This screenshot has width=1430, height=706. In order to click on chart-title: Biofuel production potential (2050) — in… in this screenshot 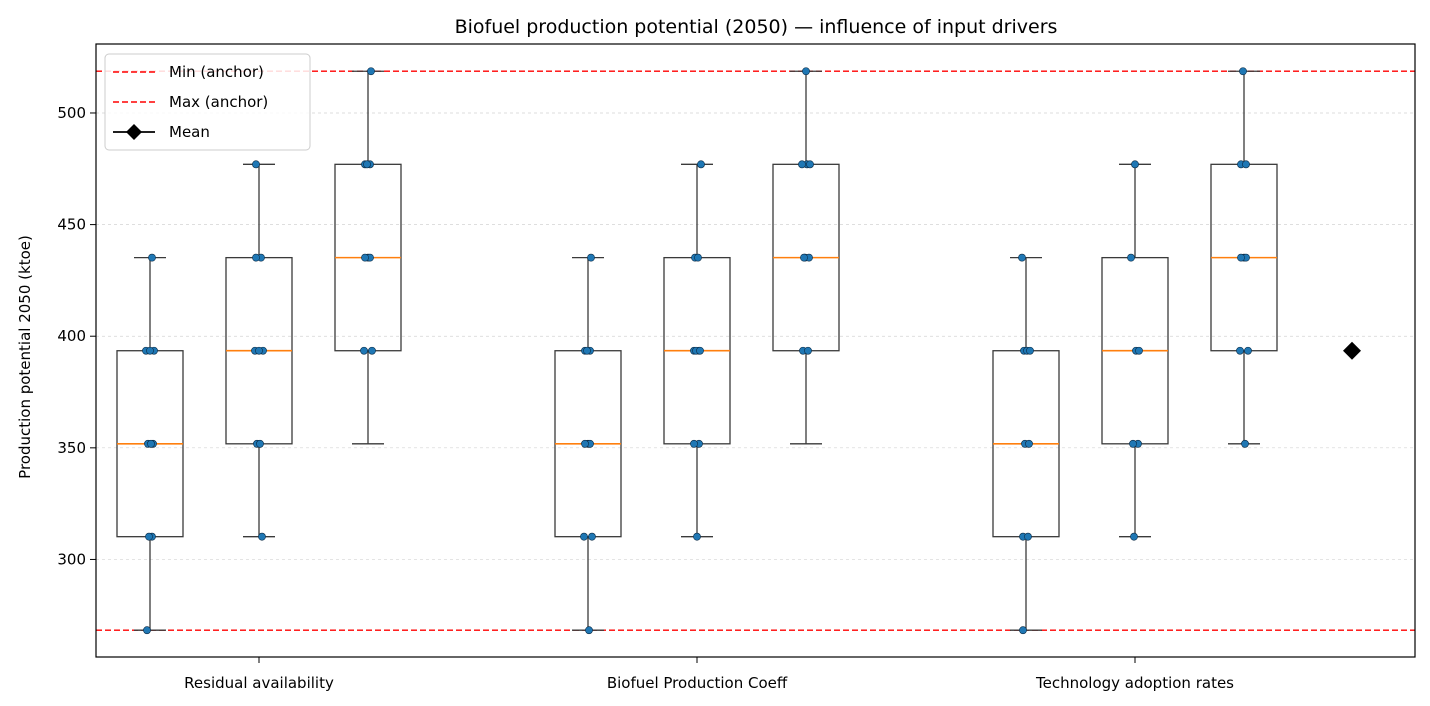, I will do `click(756, 27)`.